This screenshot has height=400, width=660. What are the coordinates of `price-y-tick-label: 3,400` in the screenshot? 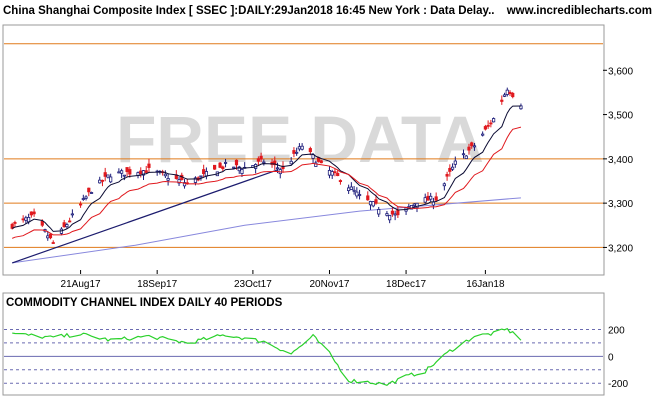 It's located at (620, 160).